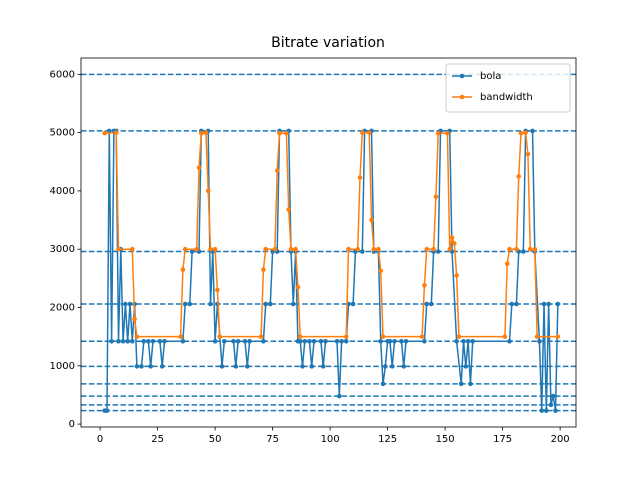 The image size is (640, 484). I want to click on y-tick-label: 0, so click(72, 424).